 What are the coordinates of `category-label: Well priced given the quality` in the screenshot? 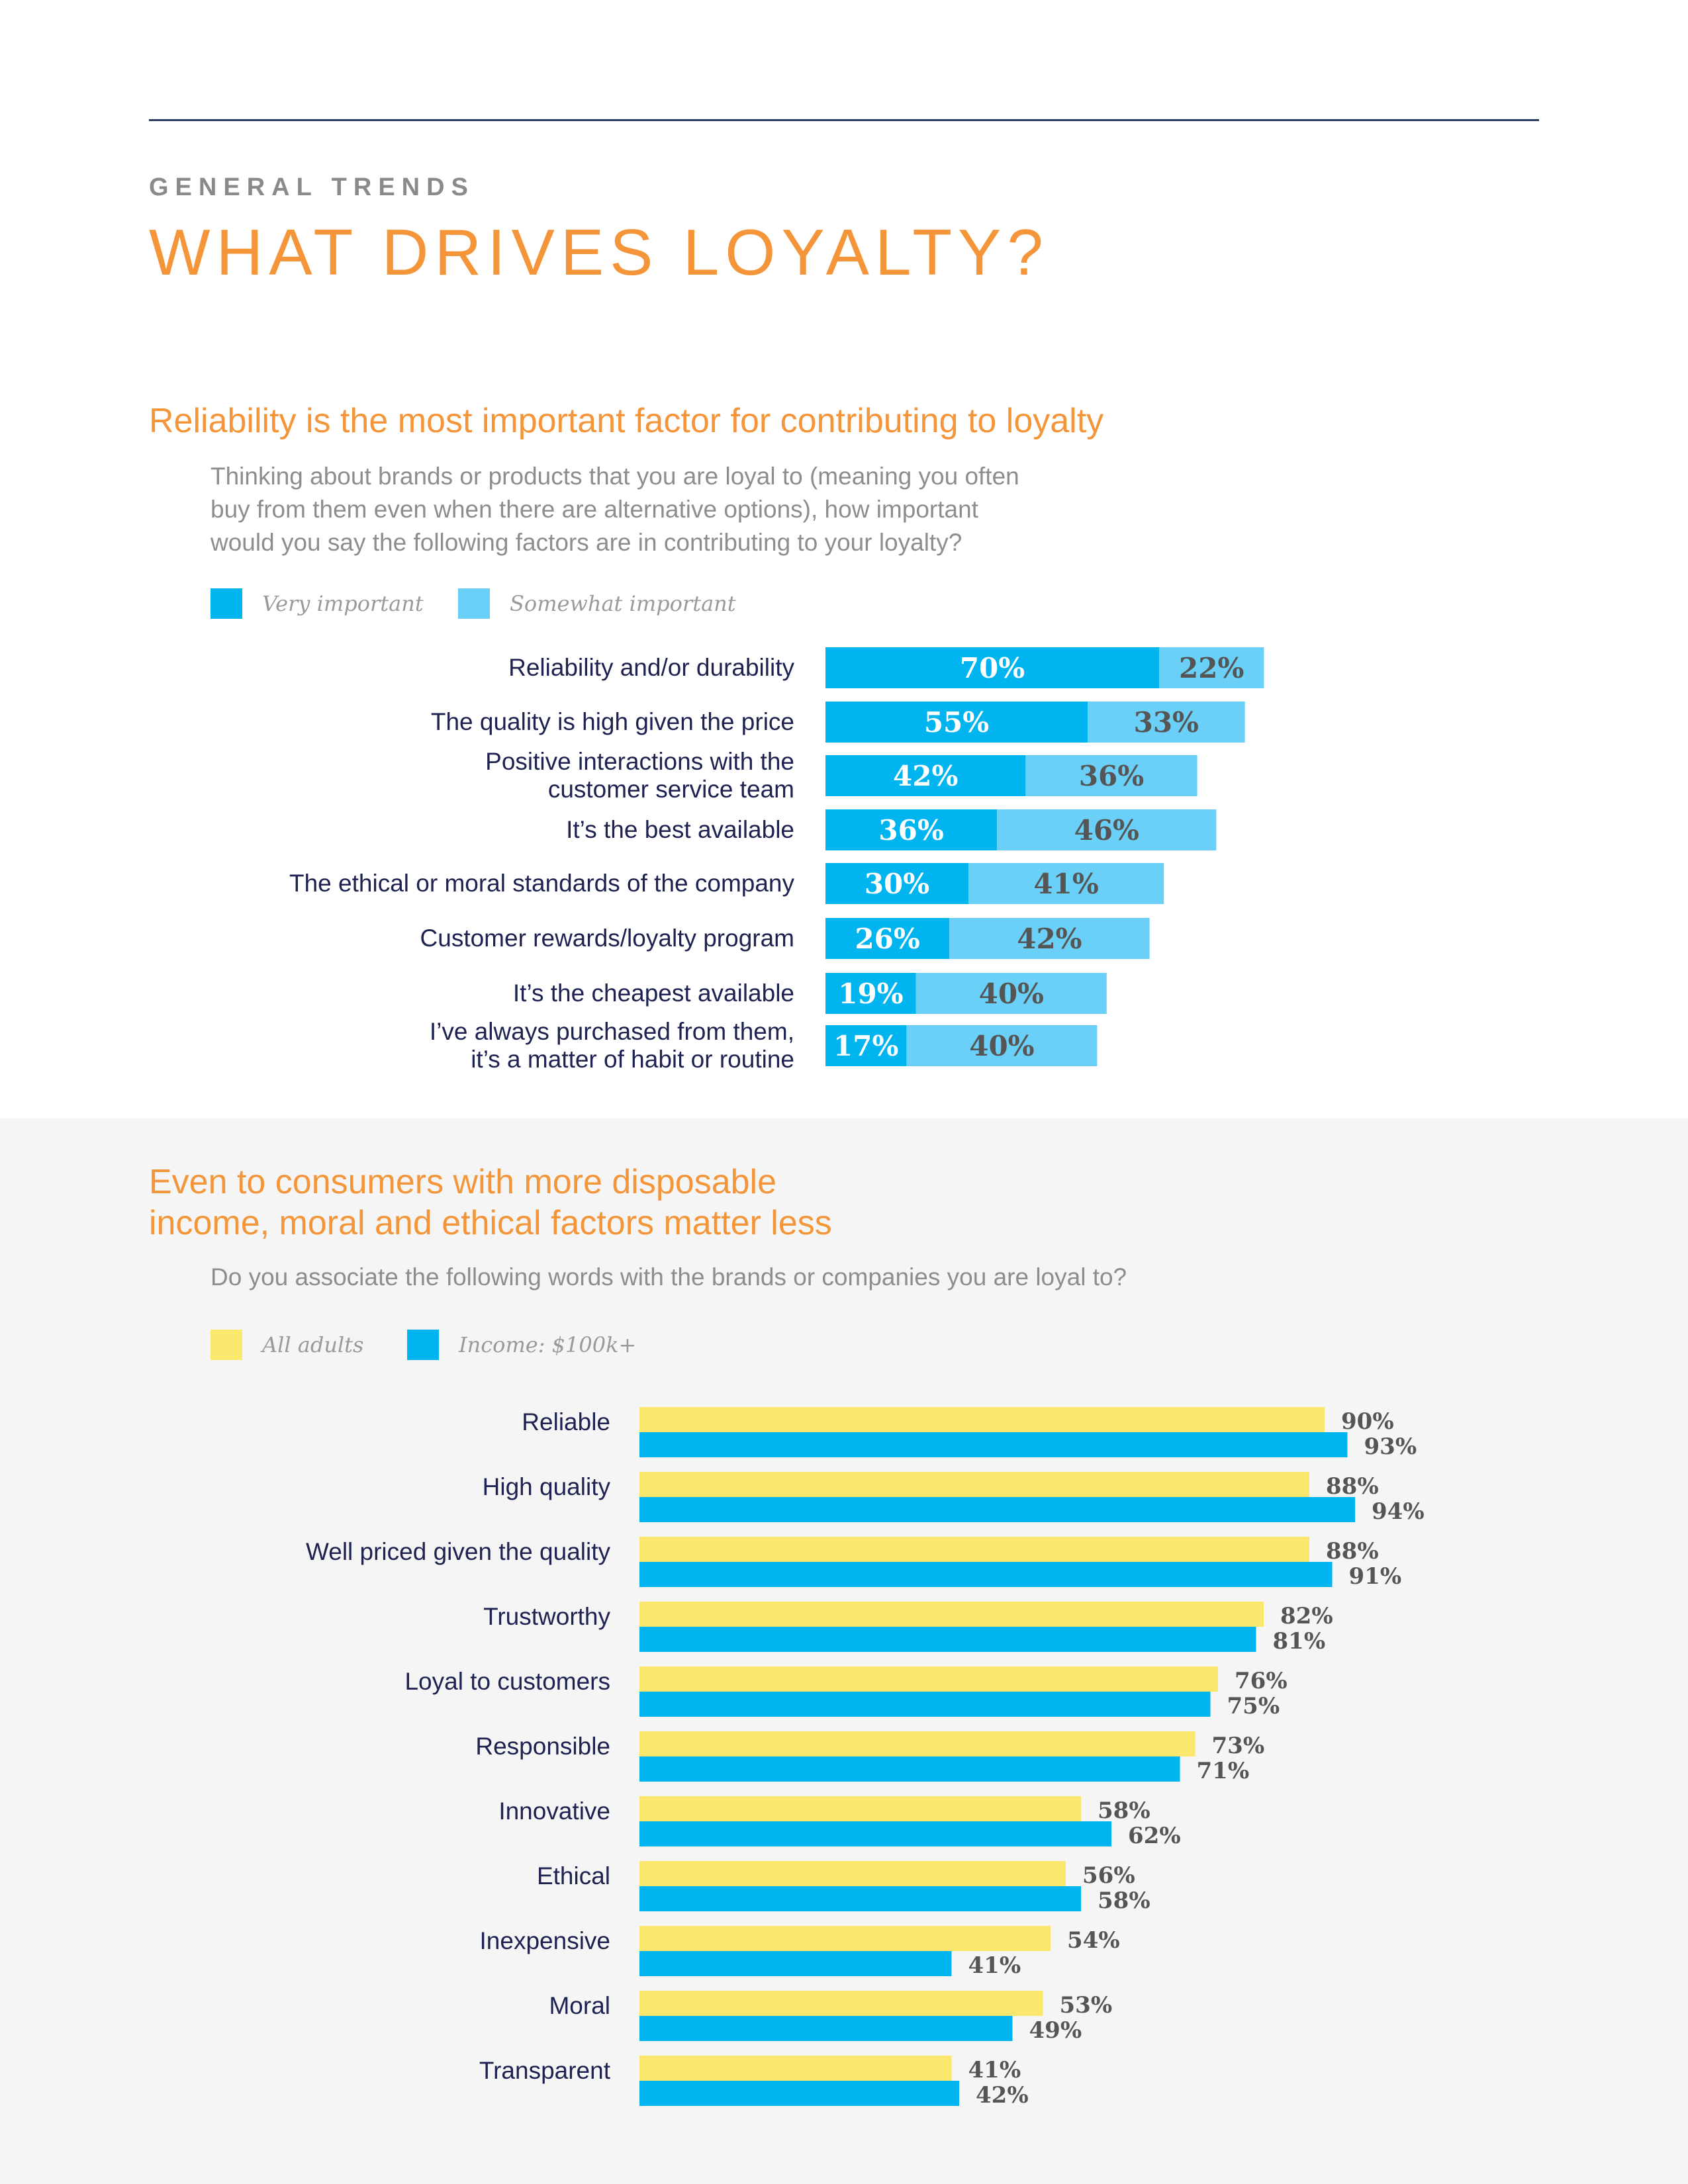 It's located at (457, 1551).